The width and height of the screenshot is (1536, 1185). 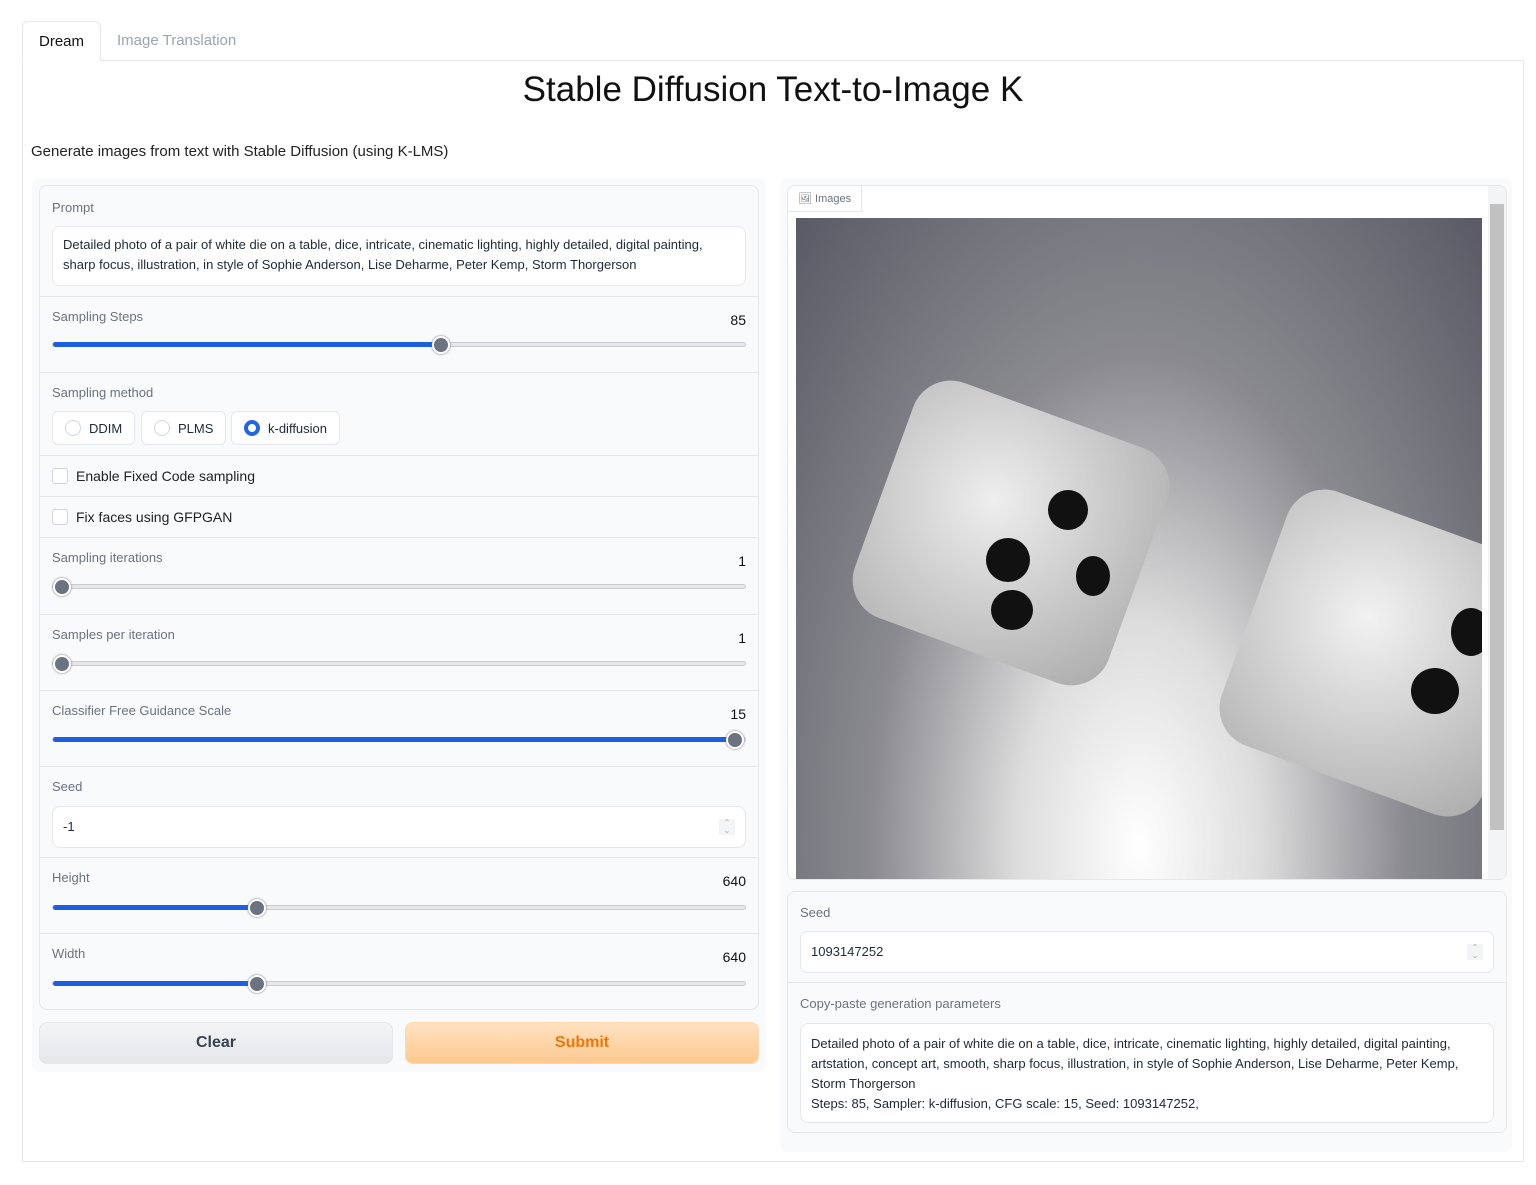 I want to click on sampling-method-label: Sampling method, so click(x=103, y=392).